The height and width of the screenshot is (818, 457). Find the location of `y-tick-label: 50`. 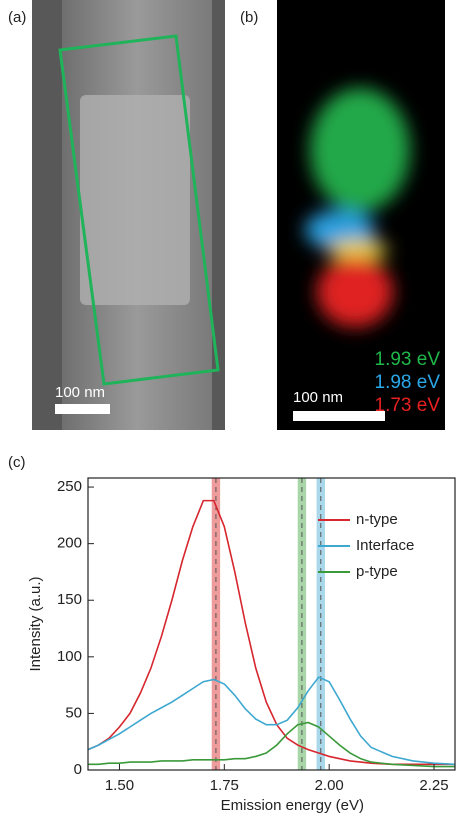

y-tick-label: 50 is located at coordinates (73, 712).